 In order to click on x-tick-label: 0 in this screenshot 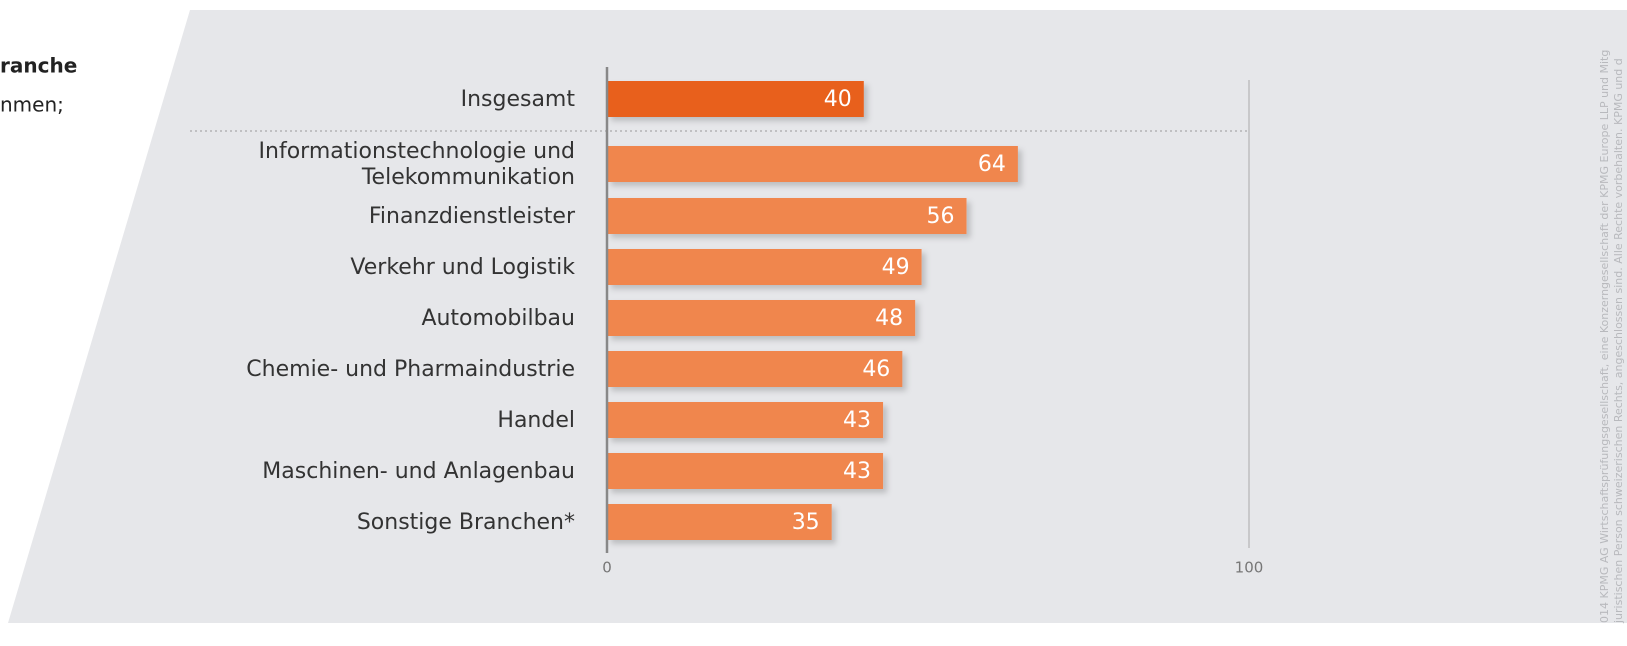, I will do `click(607, 568)`.